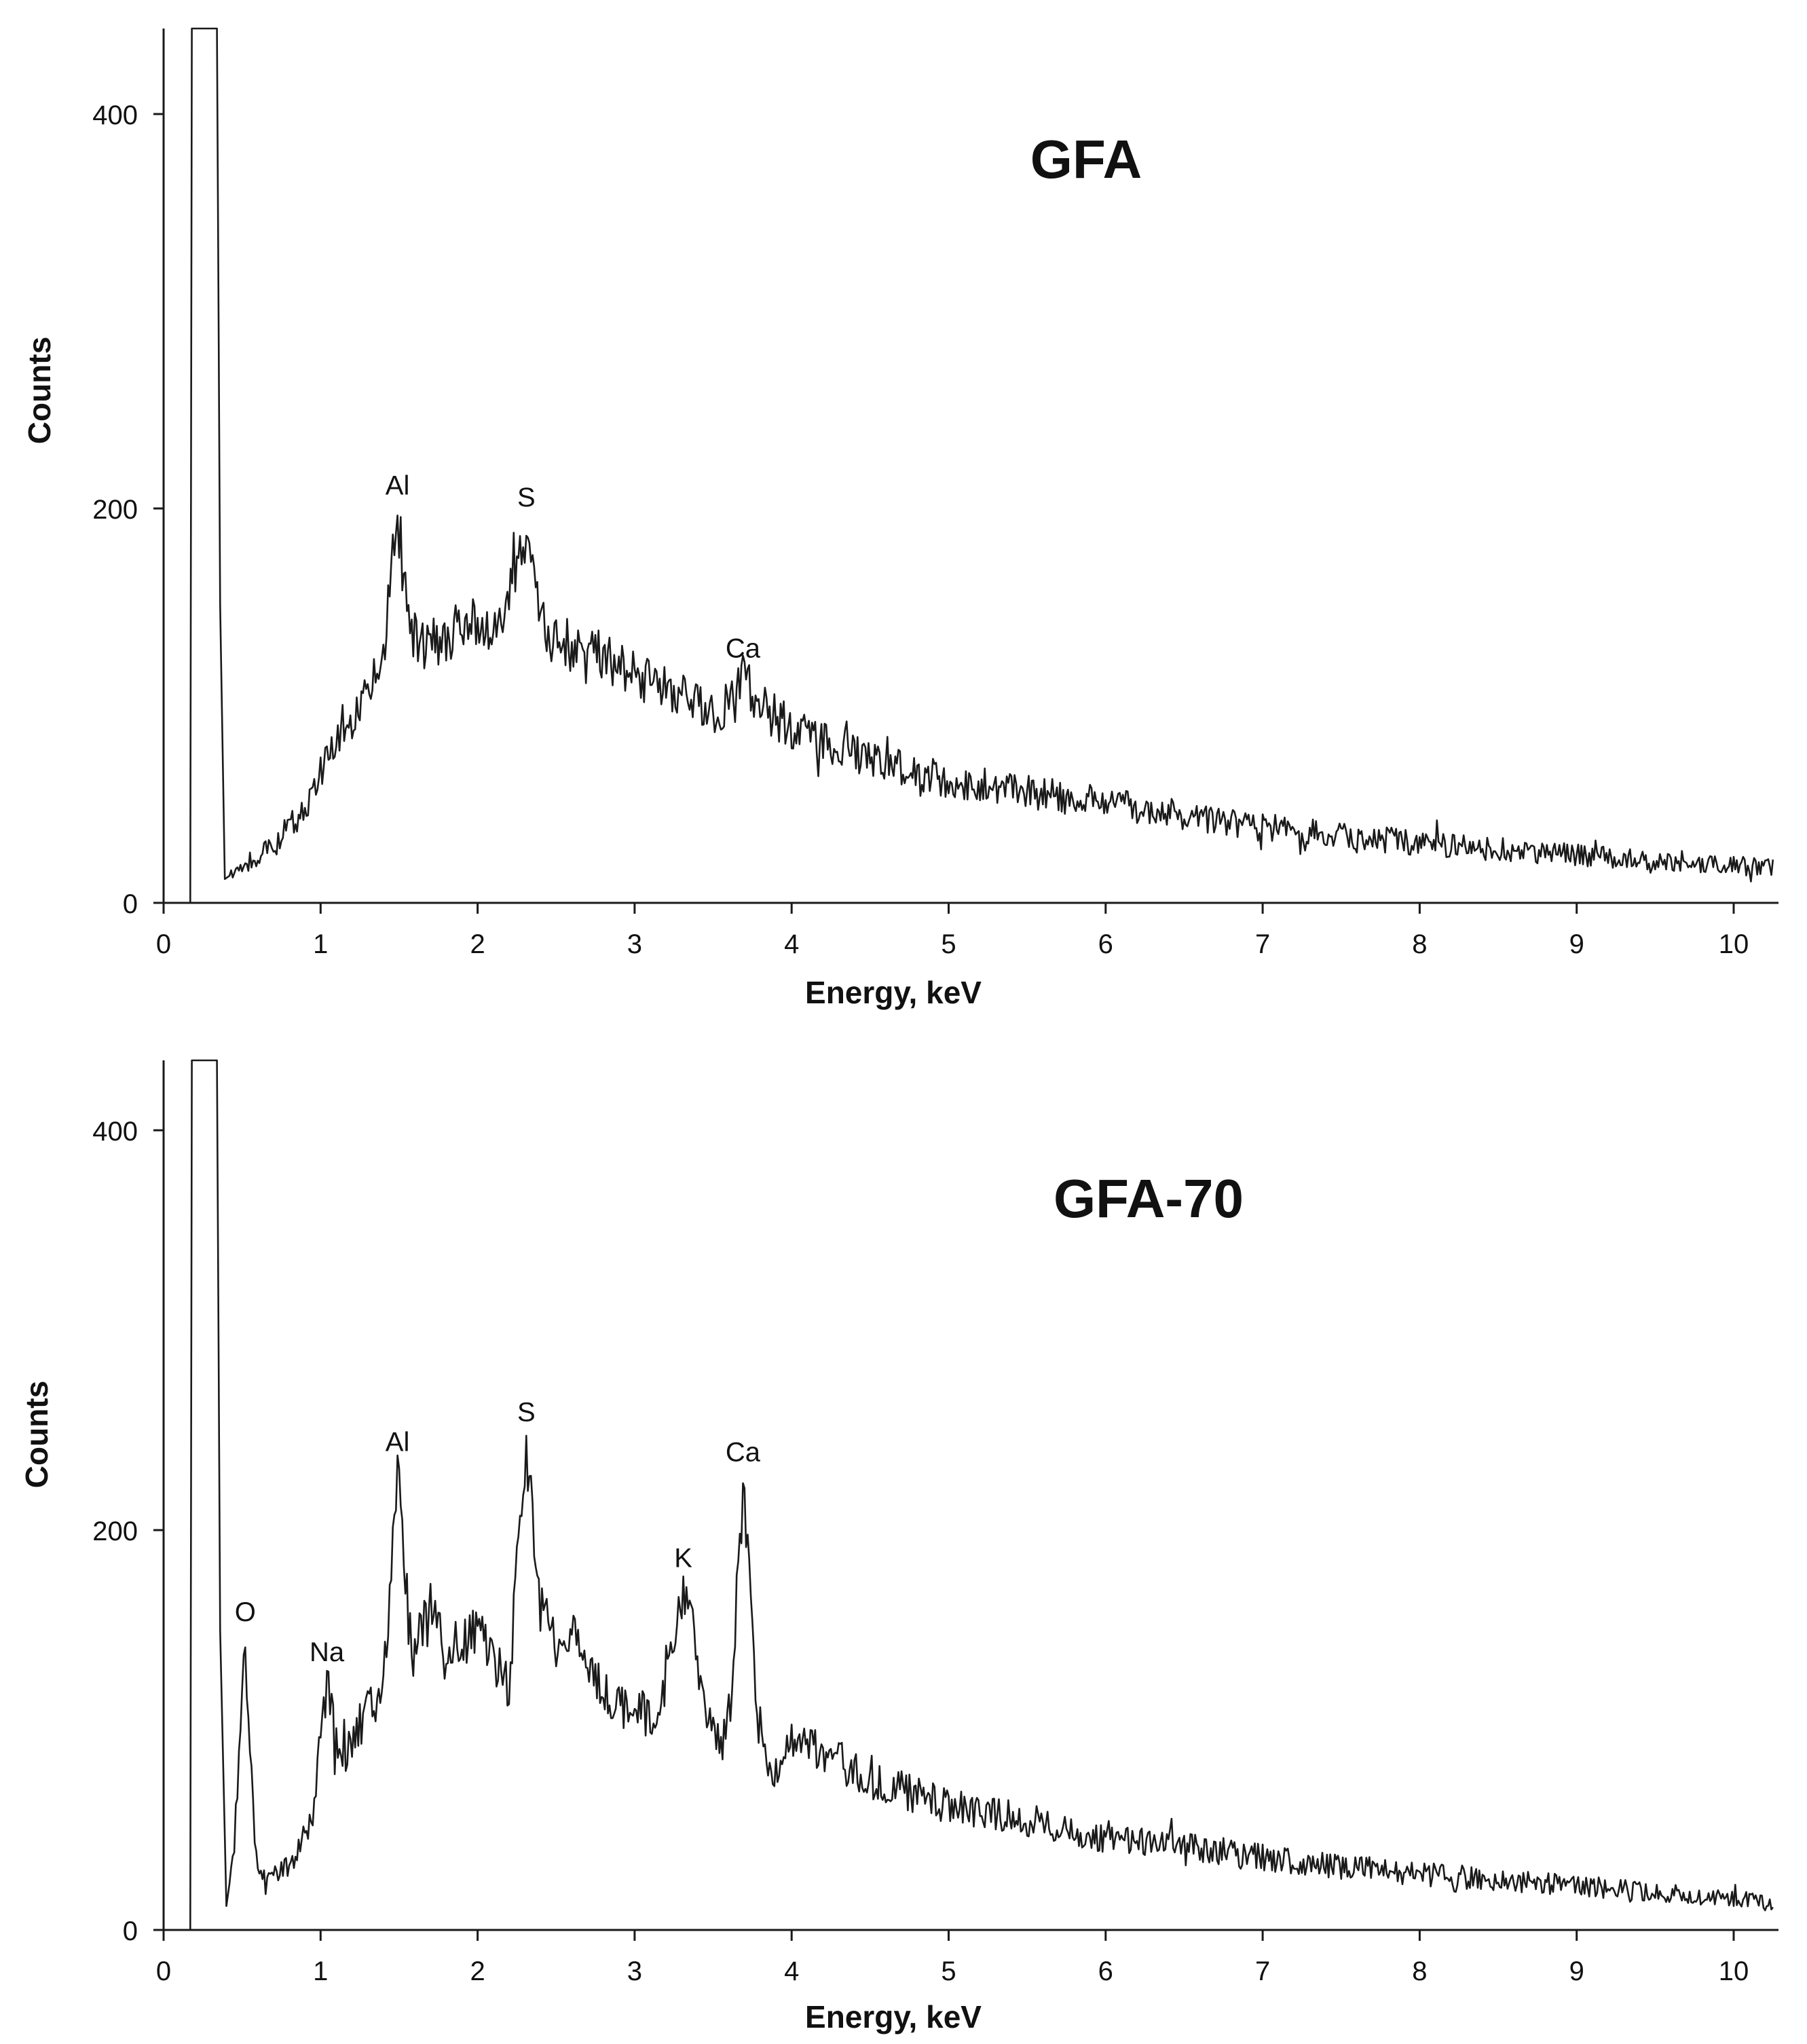 The height and width of the screenshot is (2044, 1807). What do you see at coordinates (683, 1559) in the screenshot?
I see `peak-label-k: K` at bounding box center [683, 1559].